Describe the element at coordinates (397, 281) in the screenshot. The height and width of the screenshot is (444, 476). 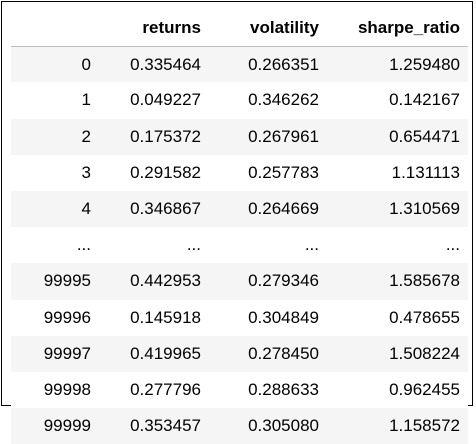
I see `sharpe-ratio-cell: 1.585678` at that location.